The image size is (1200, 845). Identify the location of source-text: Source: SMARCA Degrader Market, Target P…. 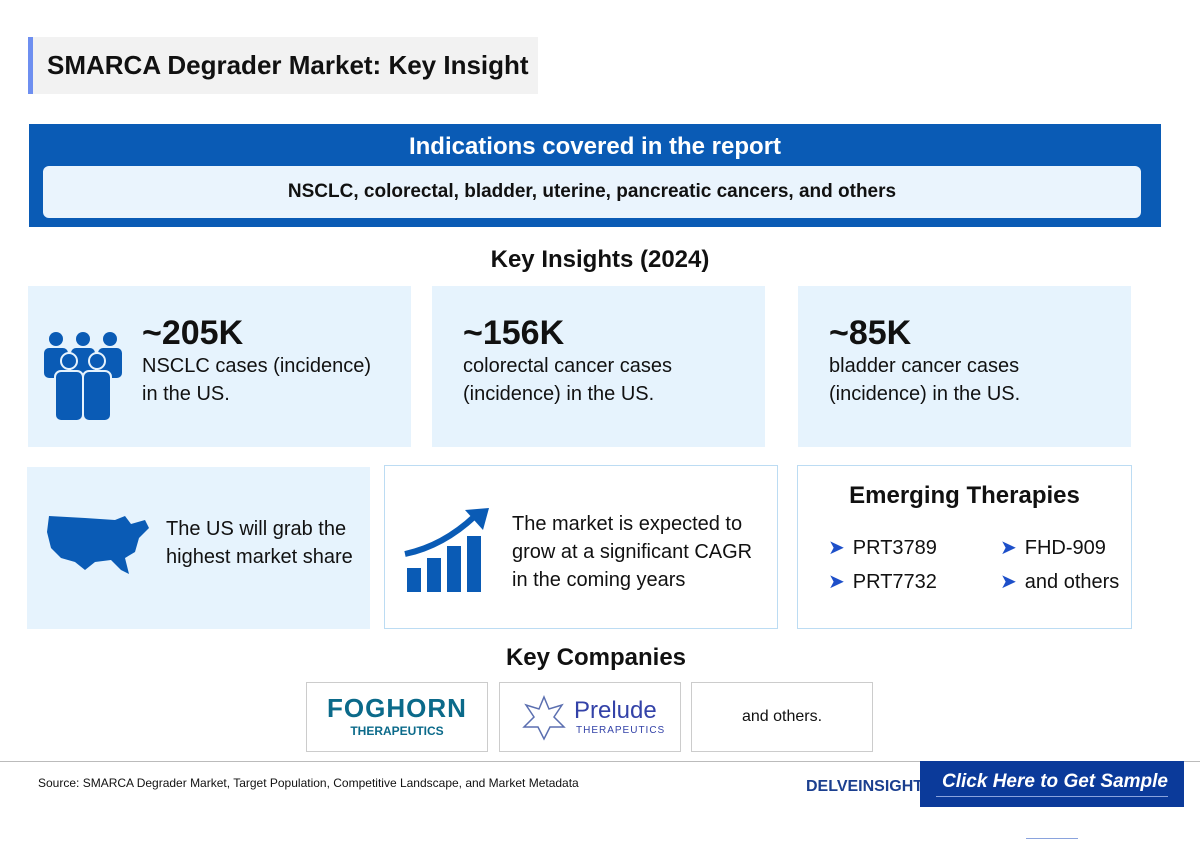
(308, 783).